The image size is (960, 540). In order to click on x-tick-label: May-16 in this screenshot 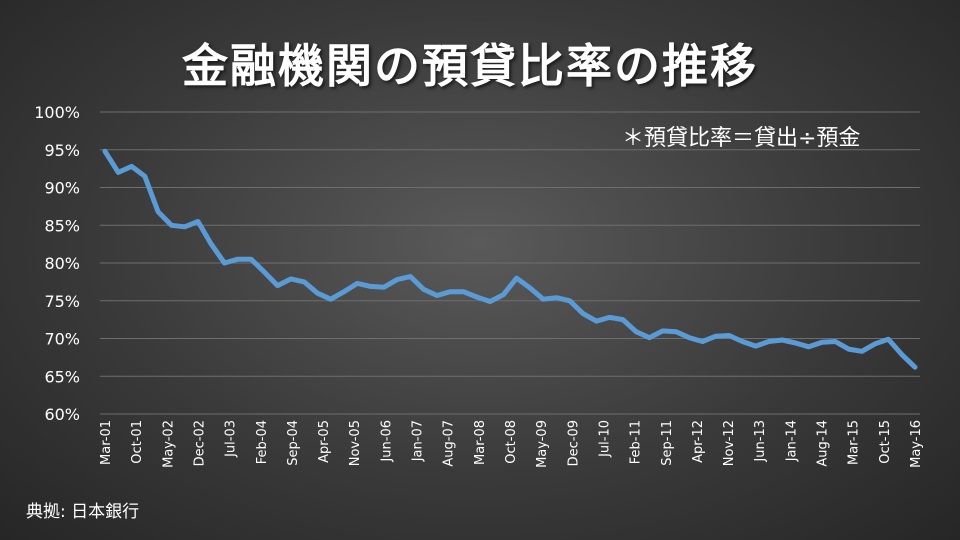, I will do `click(916, 444)`.